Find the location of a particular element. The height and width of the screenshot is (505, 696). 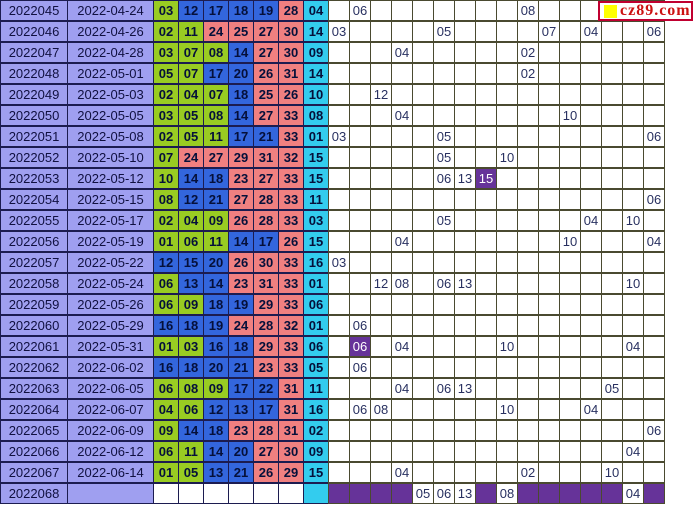

draw-row: 2022062 2022-06-02 16 18 20 21 23 33 05 06 is located at coordinates (332, 367).